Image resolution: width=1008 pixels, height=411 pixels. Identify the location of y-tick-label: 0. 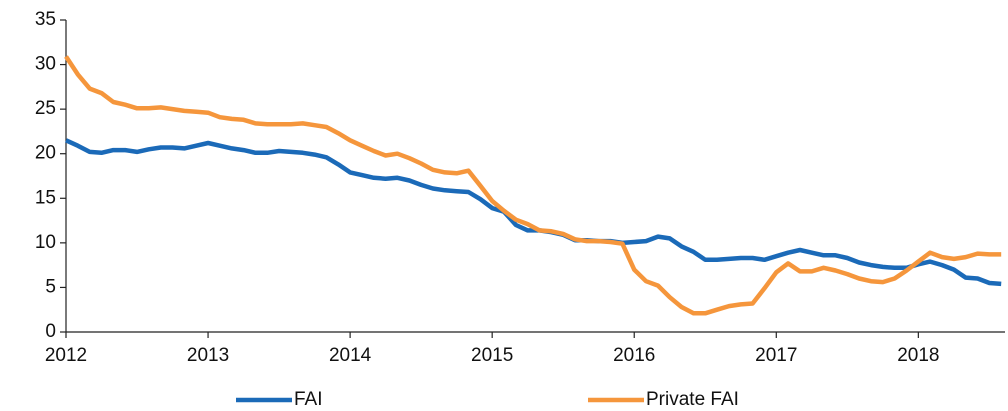
(50, 331).